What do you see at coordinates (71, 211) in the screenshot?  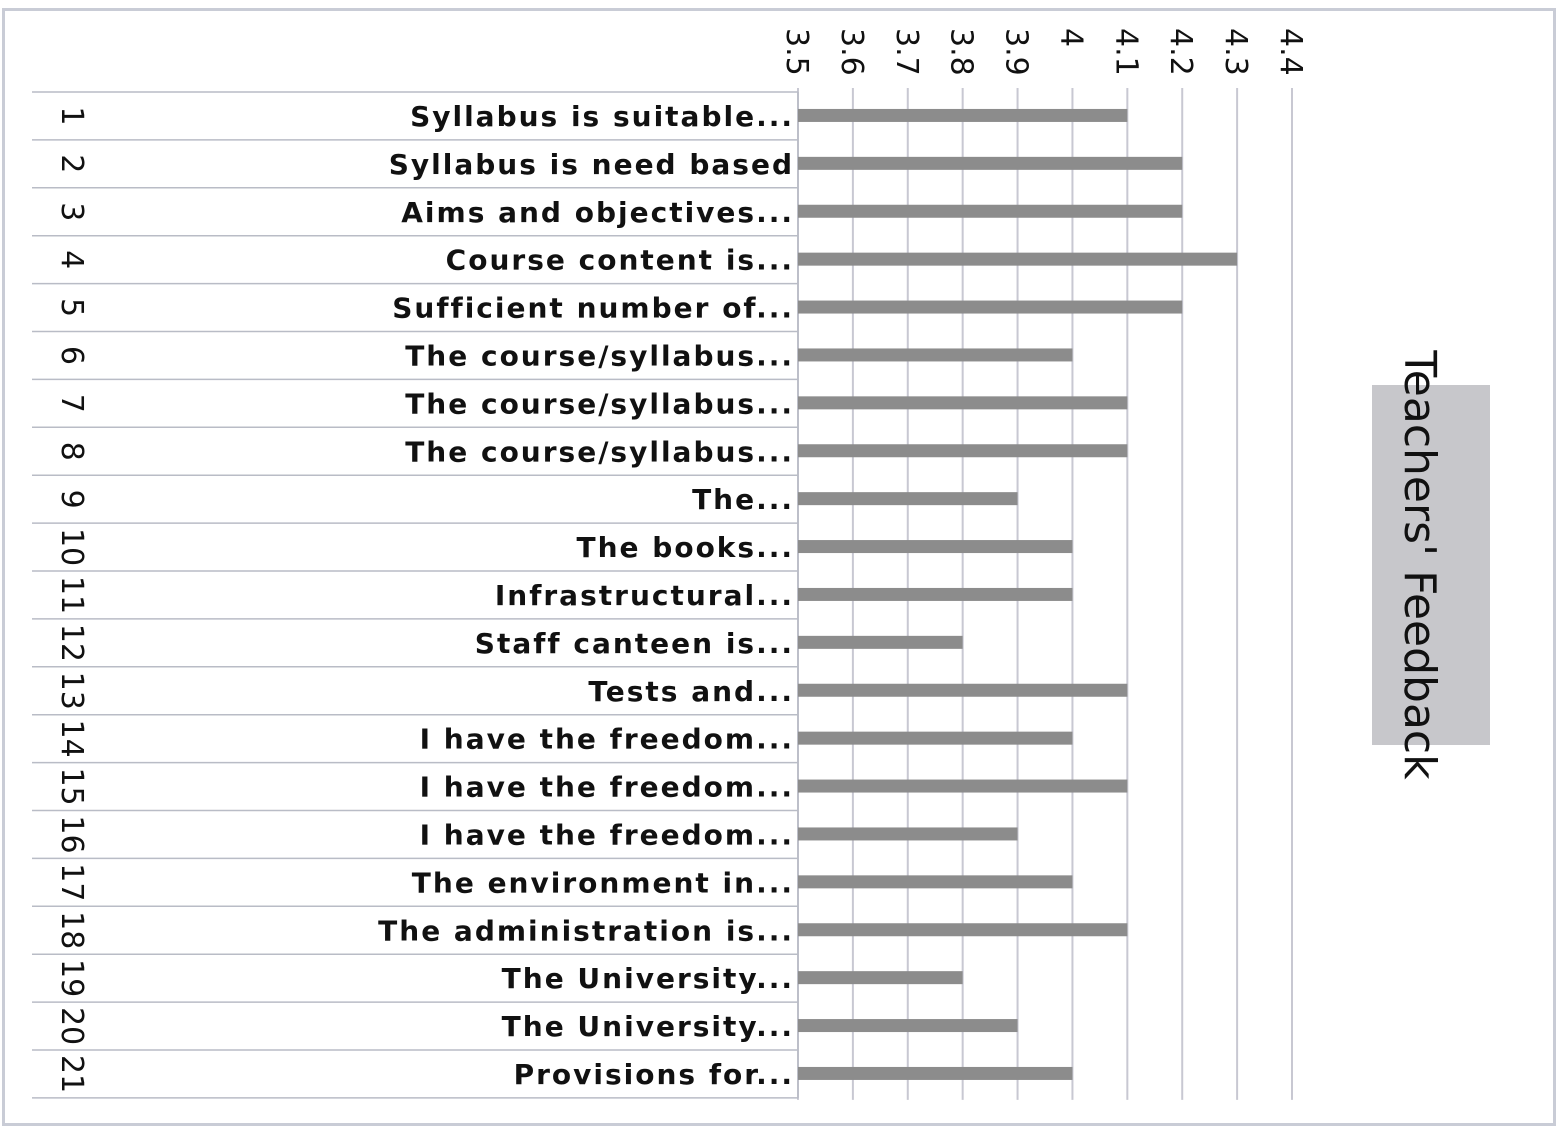 I see `row-number: 3` at bounding box center [71, 211].